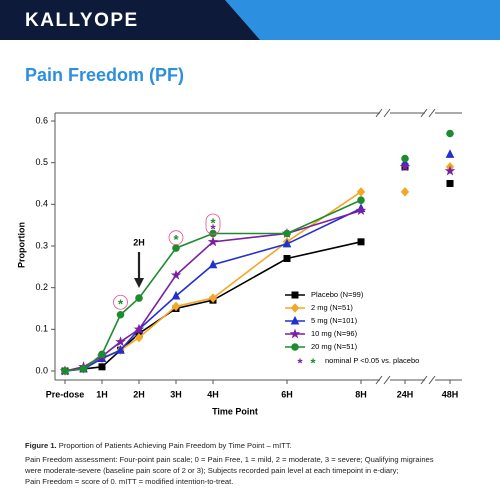 This screenshot has height=500, width=500. Describe the element at coordinates (361, 394) in the screenshot. I see `x-tick-label: 8H` at that location.